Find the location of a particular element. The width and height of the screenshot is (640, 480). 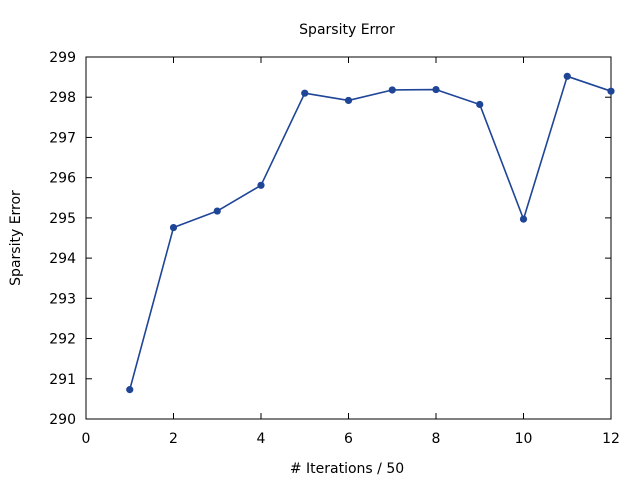

x-tick-label: 10 is located at coordinates (524, 439).